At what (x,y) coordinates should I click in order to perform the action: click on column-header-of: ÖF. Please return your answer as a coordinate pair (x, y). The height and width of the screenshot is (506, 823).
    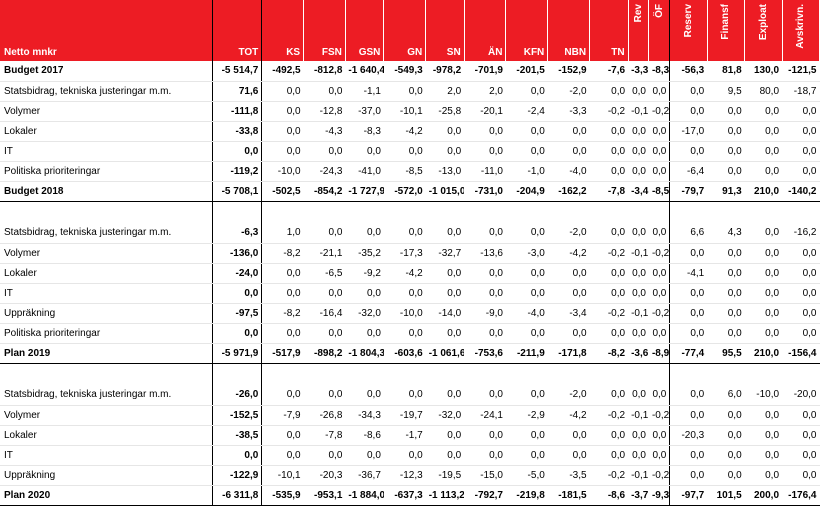
    Looking at the image, I should click on (659, 30).